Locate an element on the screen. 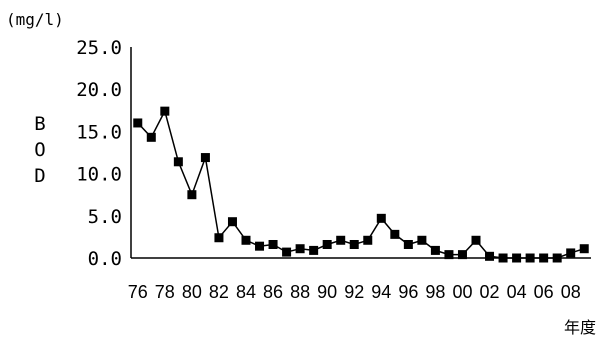 This screenshot has width=605, height=341. x-tick-label: 92 is located at coordinates (354, 292).